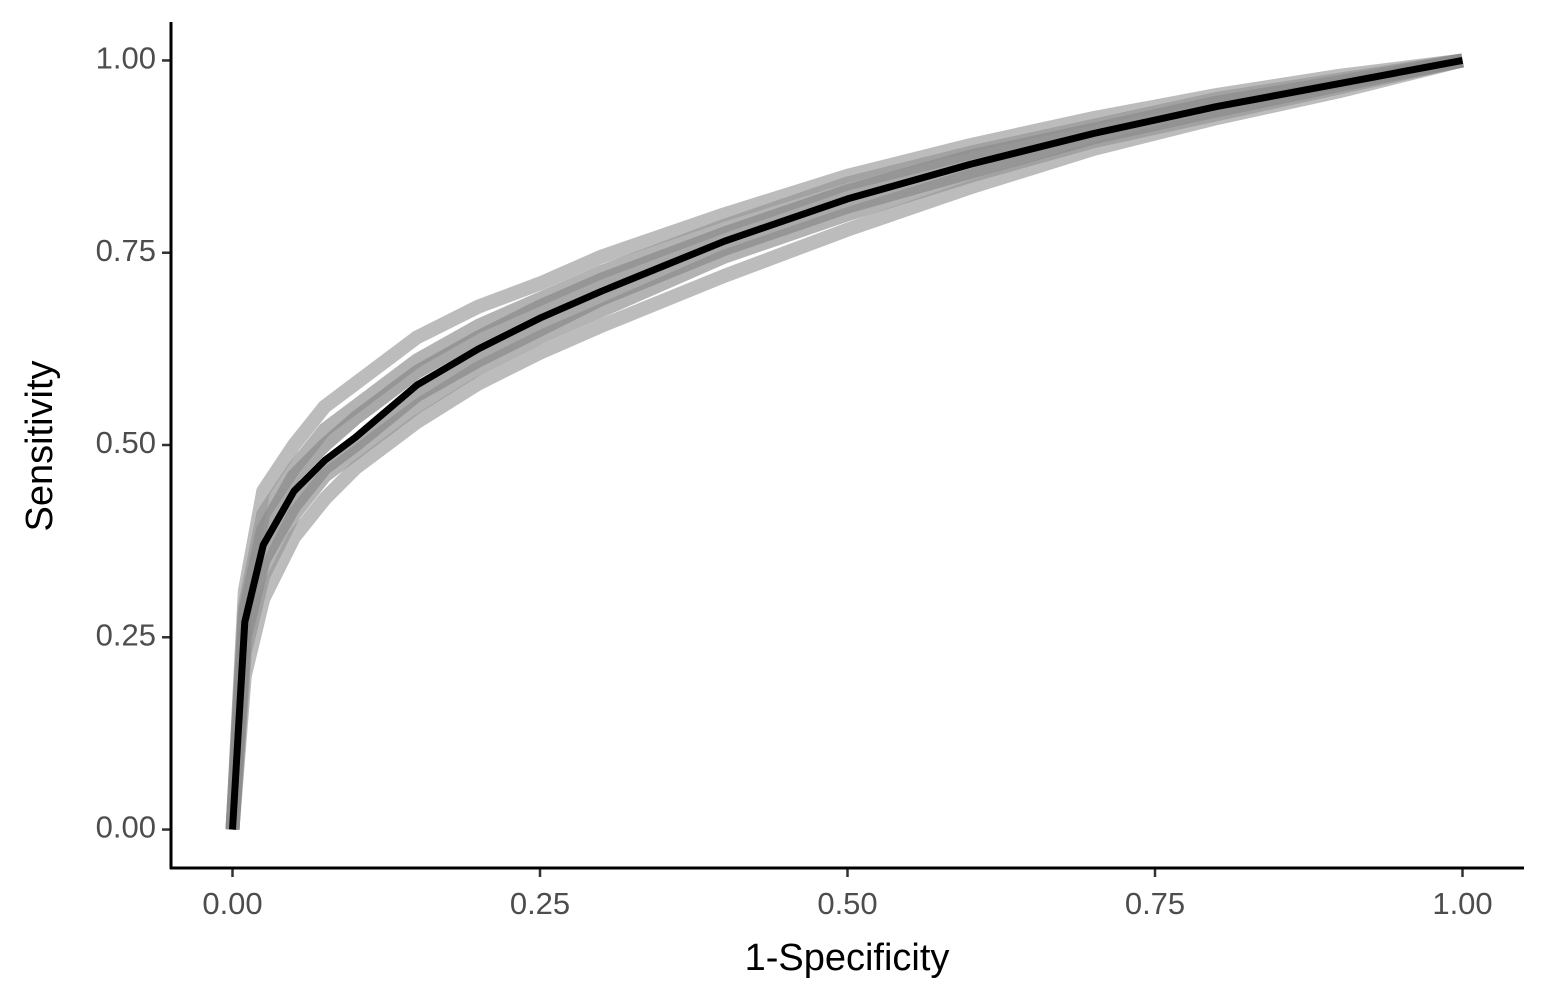  What do you see at coordinates (126, 250) in the screenshot?
I see `y-tick-label: 0.75` at bounding box center [126, 250].